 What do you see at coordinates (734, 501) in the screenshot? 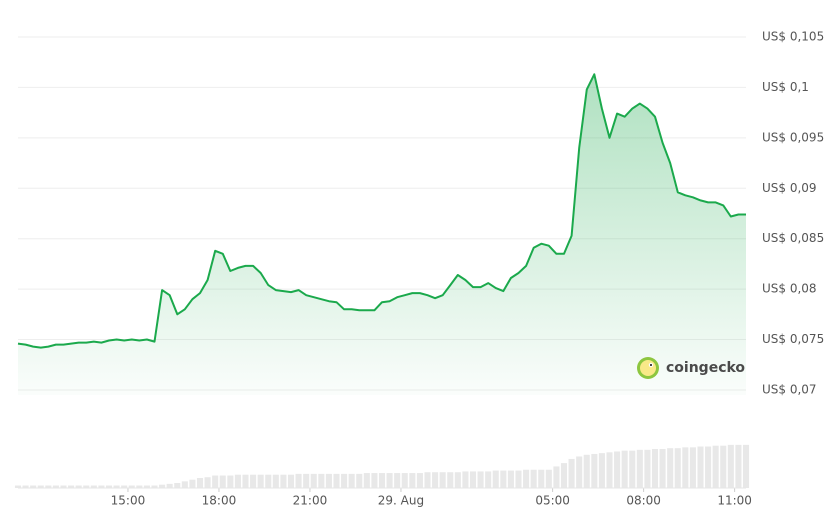
I see `x-tick-label: 11:00` at bounding box center [734, 501].